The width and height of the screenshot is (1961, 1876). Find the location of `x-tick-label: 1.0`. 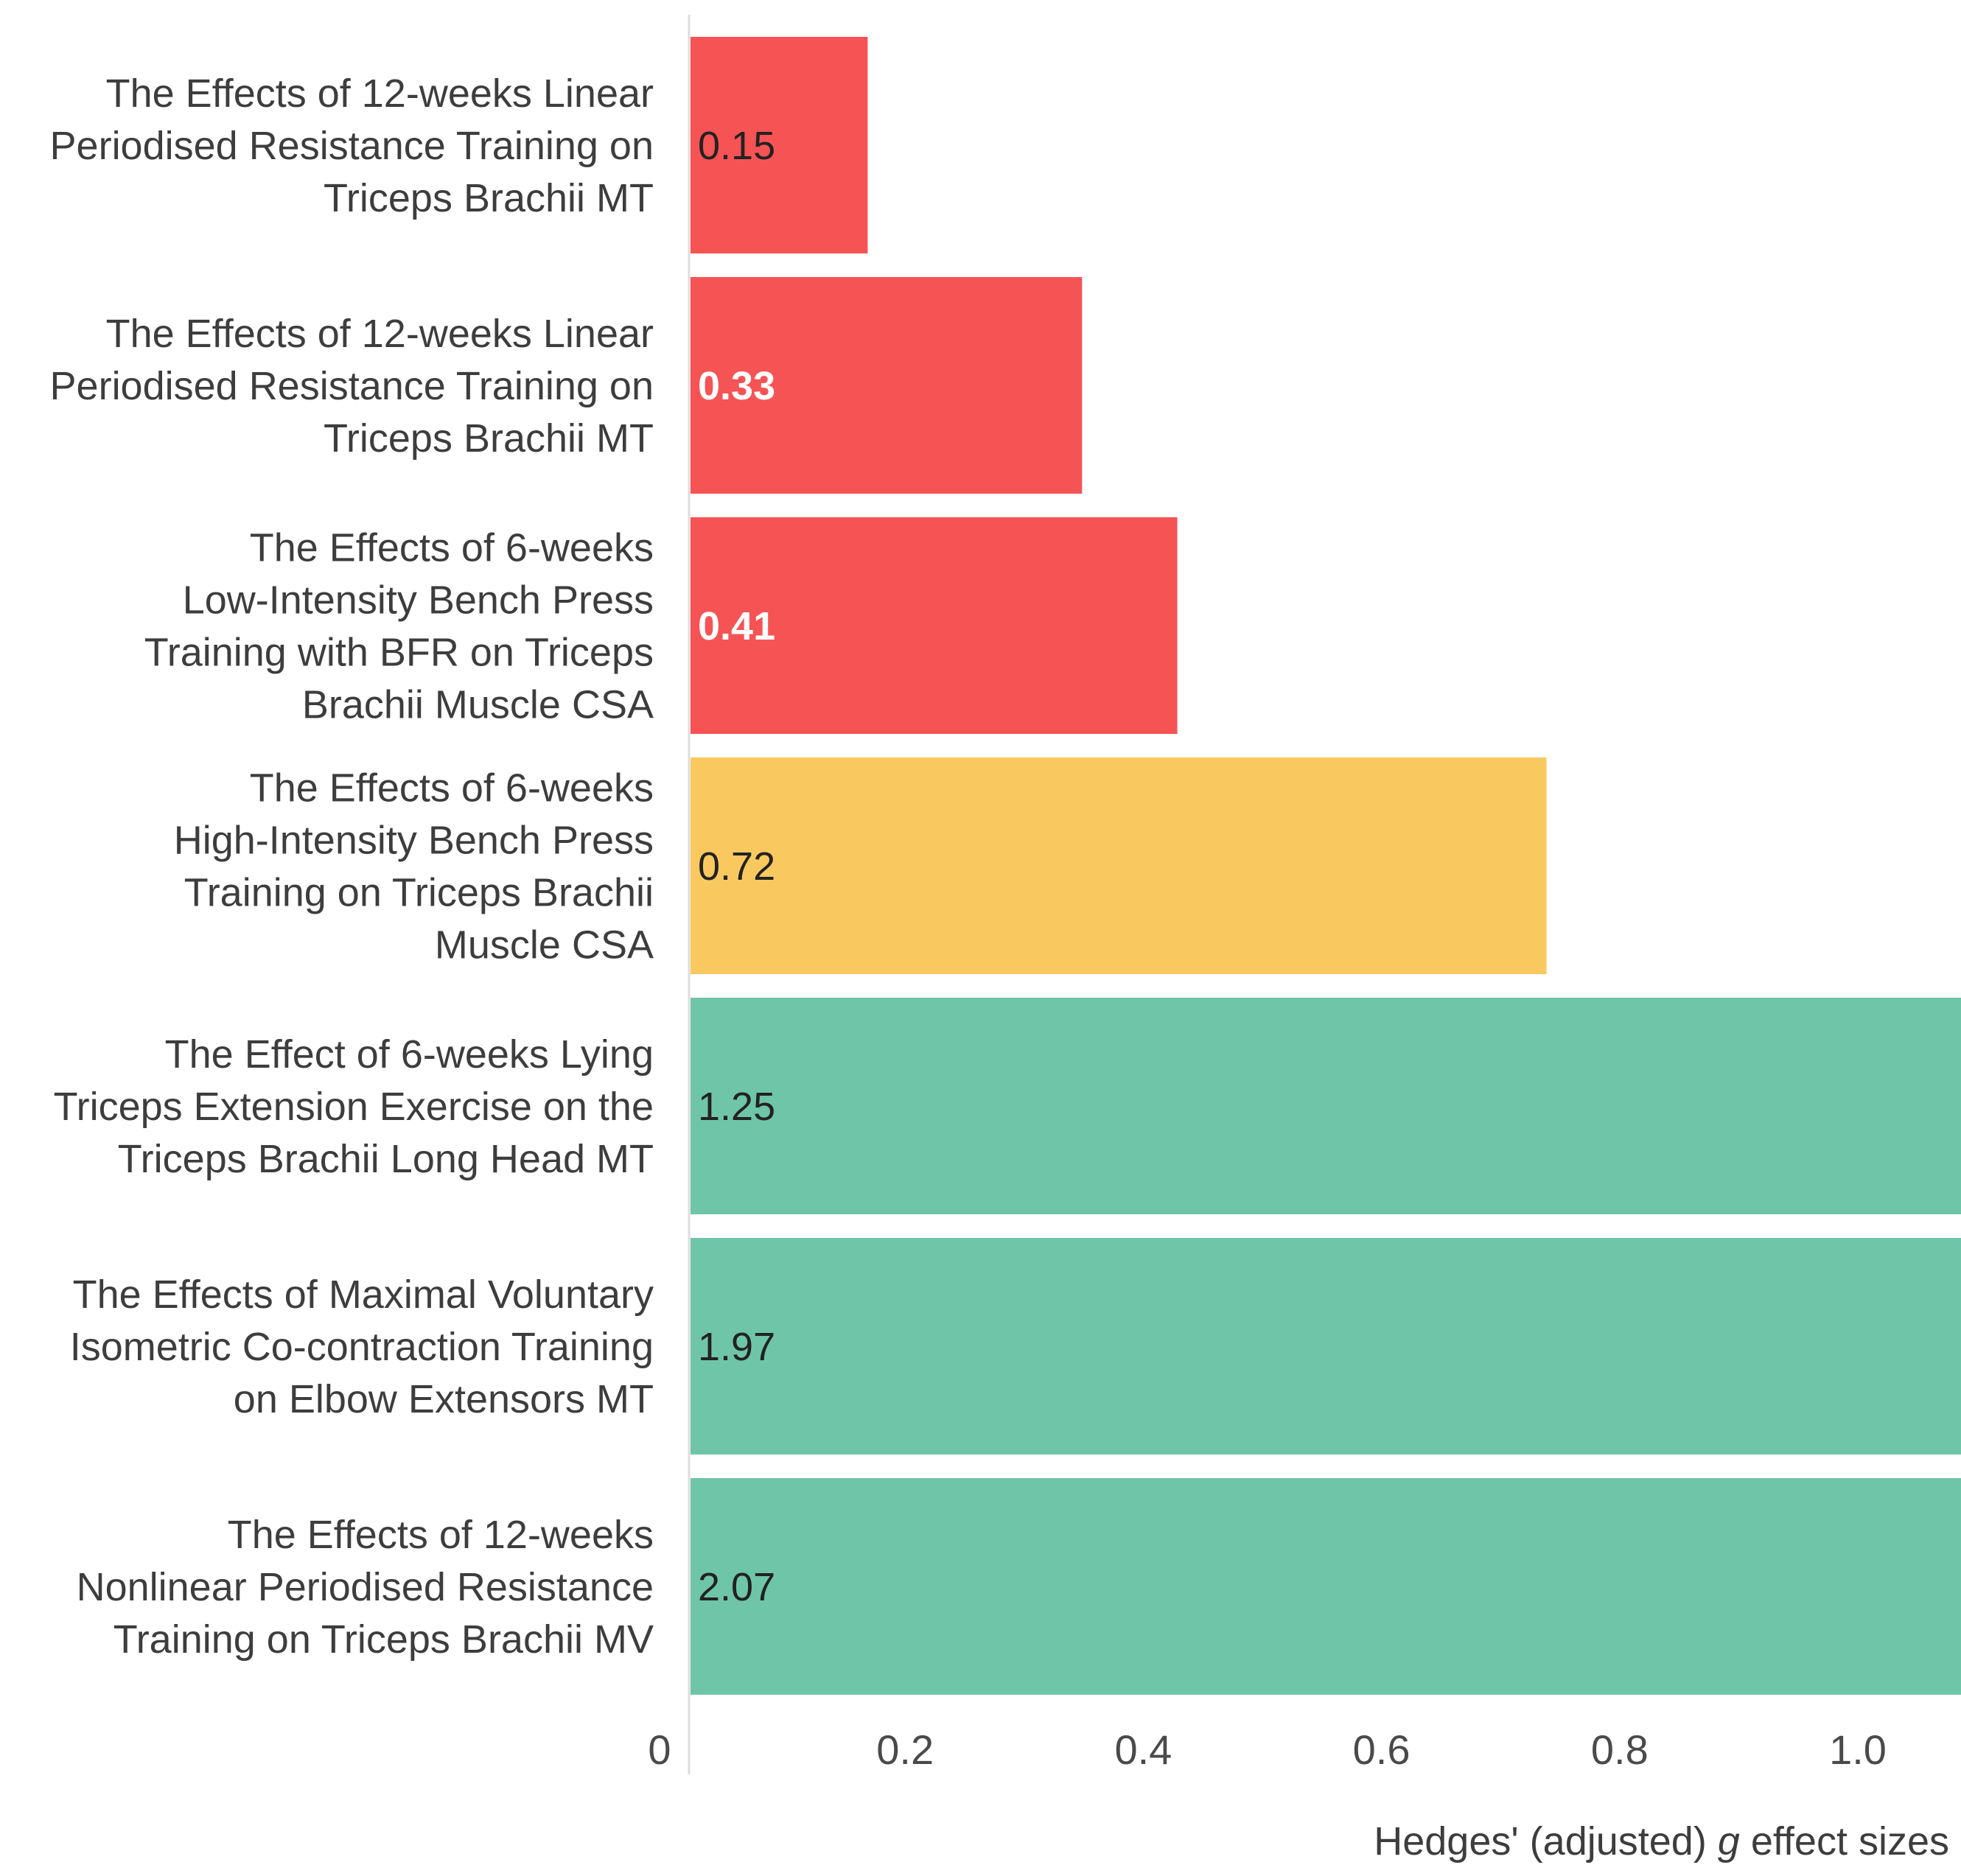

x-tick-label: 1.0 is located at coordinates (1858, 1750).